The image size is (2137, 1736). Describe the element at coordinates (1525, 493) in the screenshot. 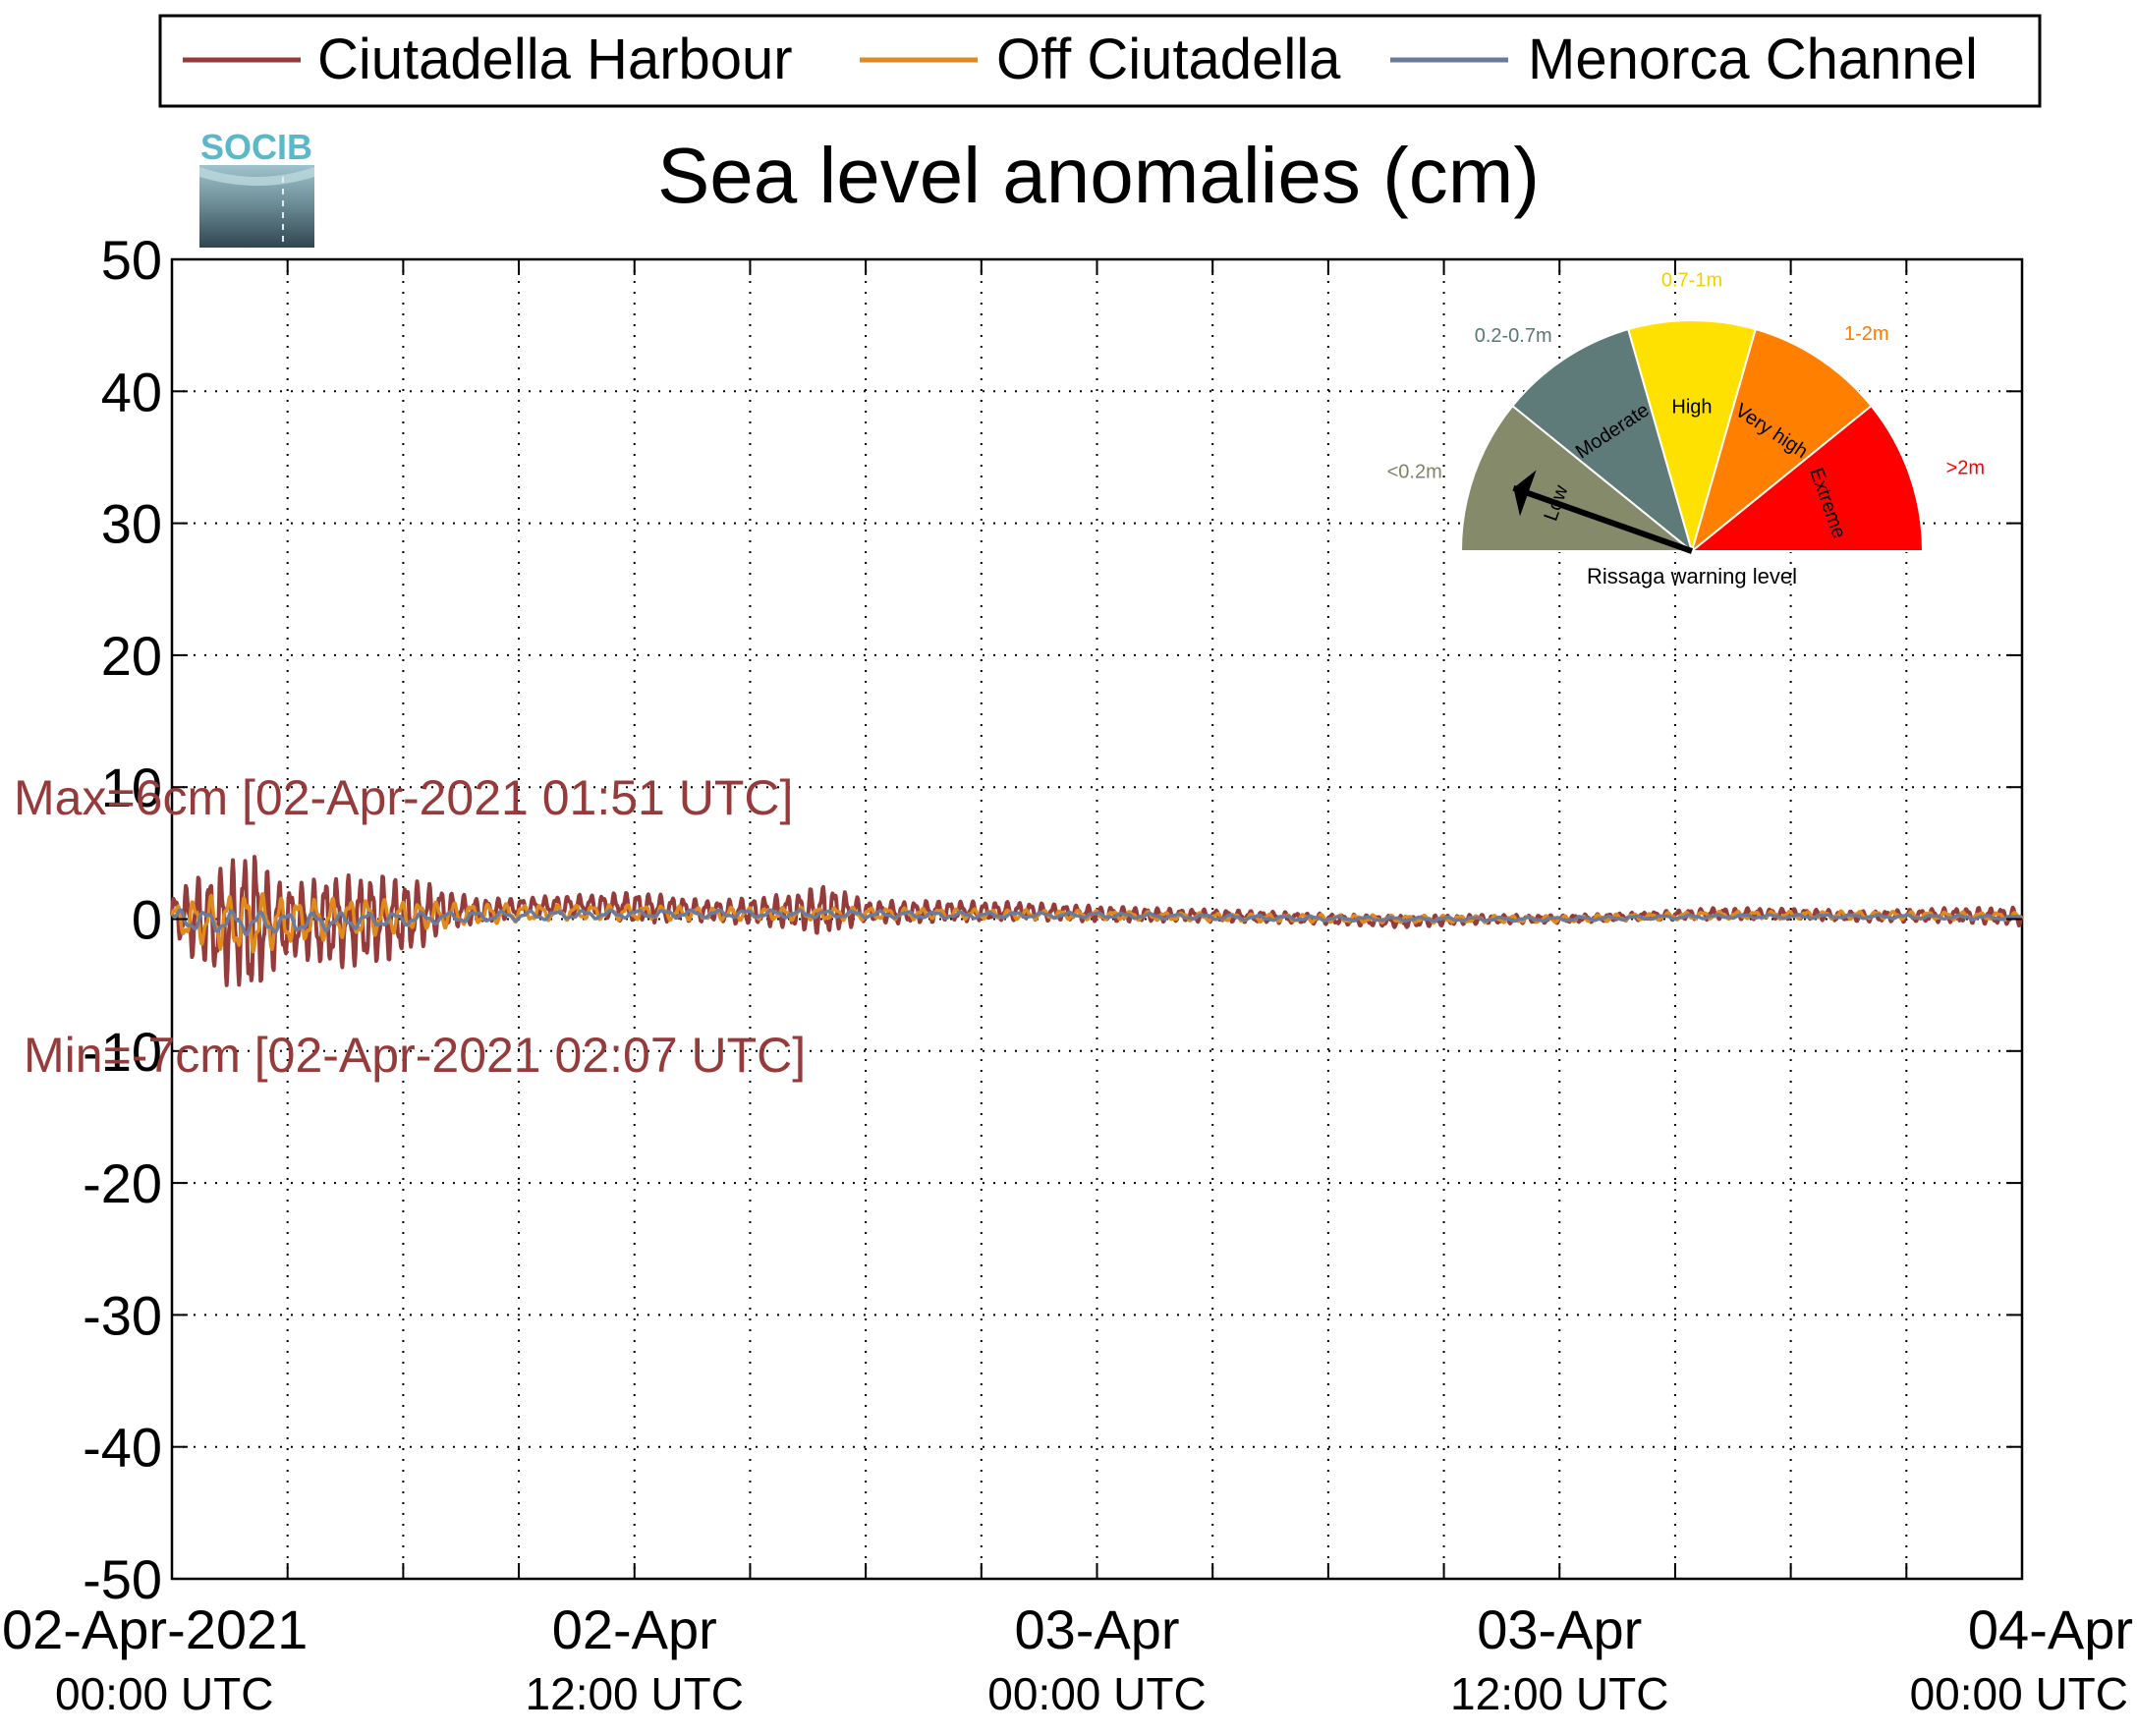

I see `gauge-needle-head` at that location.